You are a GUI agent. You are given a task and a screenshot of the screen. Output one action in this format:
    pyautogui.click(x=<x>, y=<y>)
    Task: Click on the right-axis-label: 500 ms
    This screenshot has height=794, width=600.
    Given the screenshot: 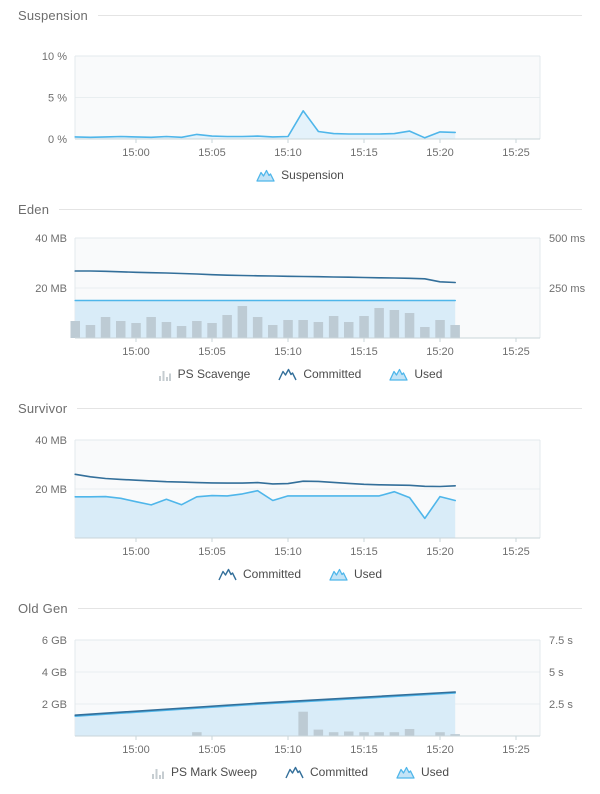 What is the action you would take?
    pyautogui.click(x=567, y=239)
    